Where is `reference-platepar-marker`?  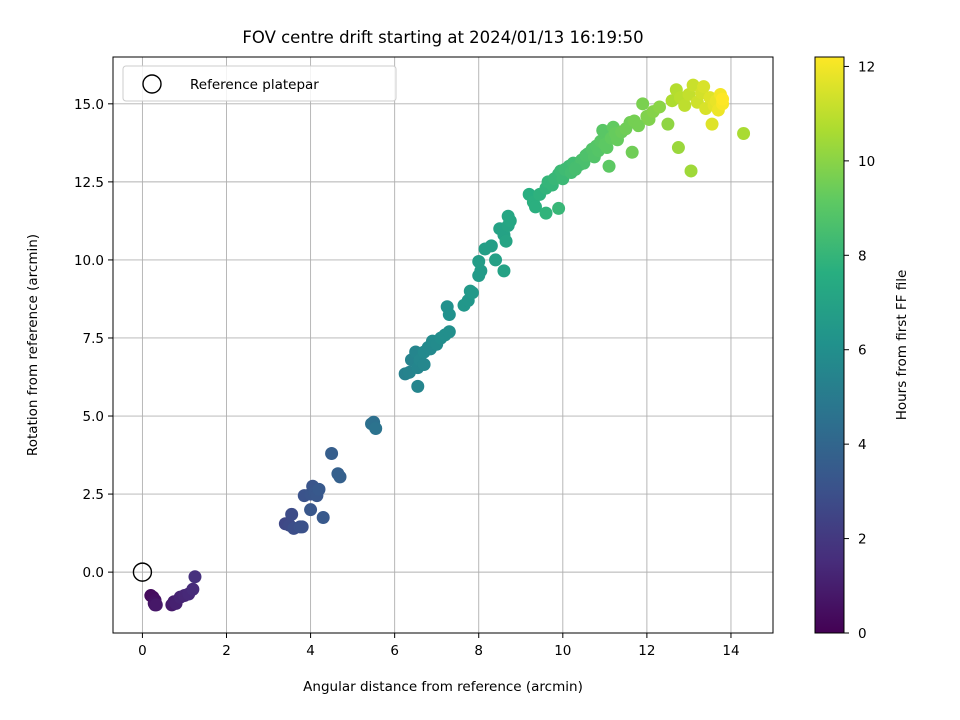
reference-platepar-marker is located at coordinates (142, 572).